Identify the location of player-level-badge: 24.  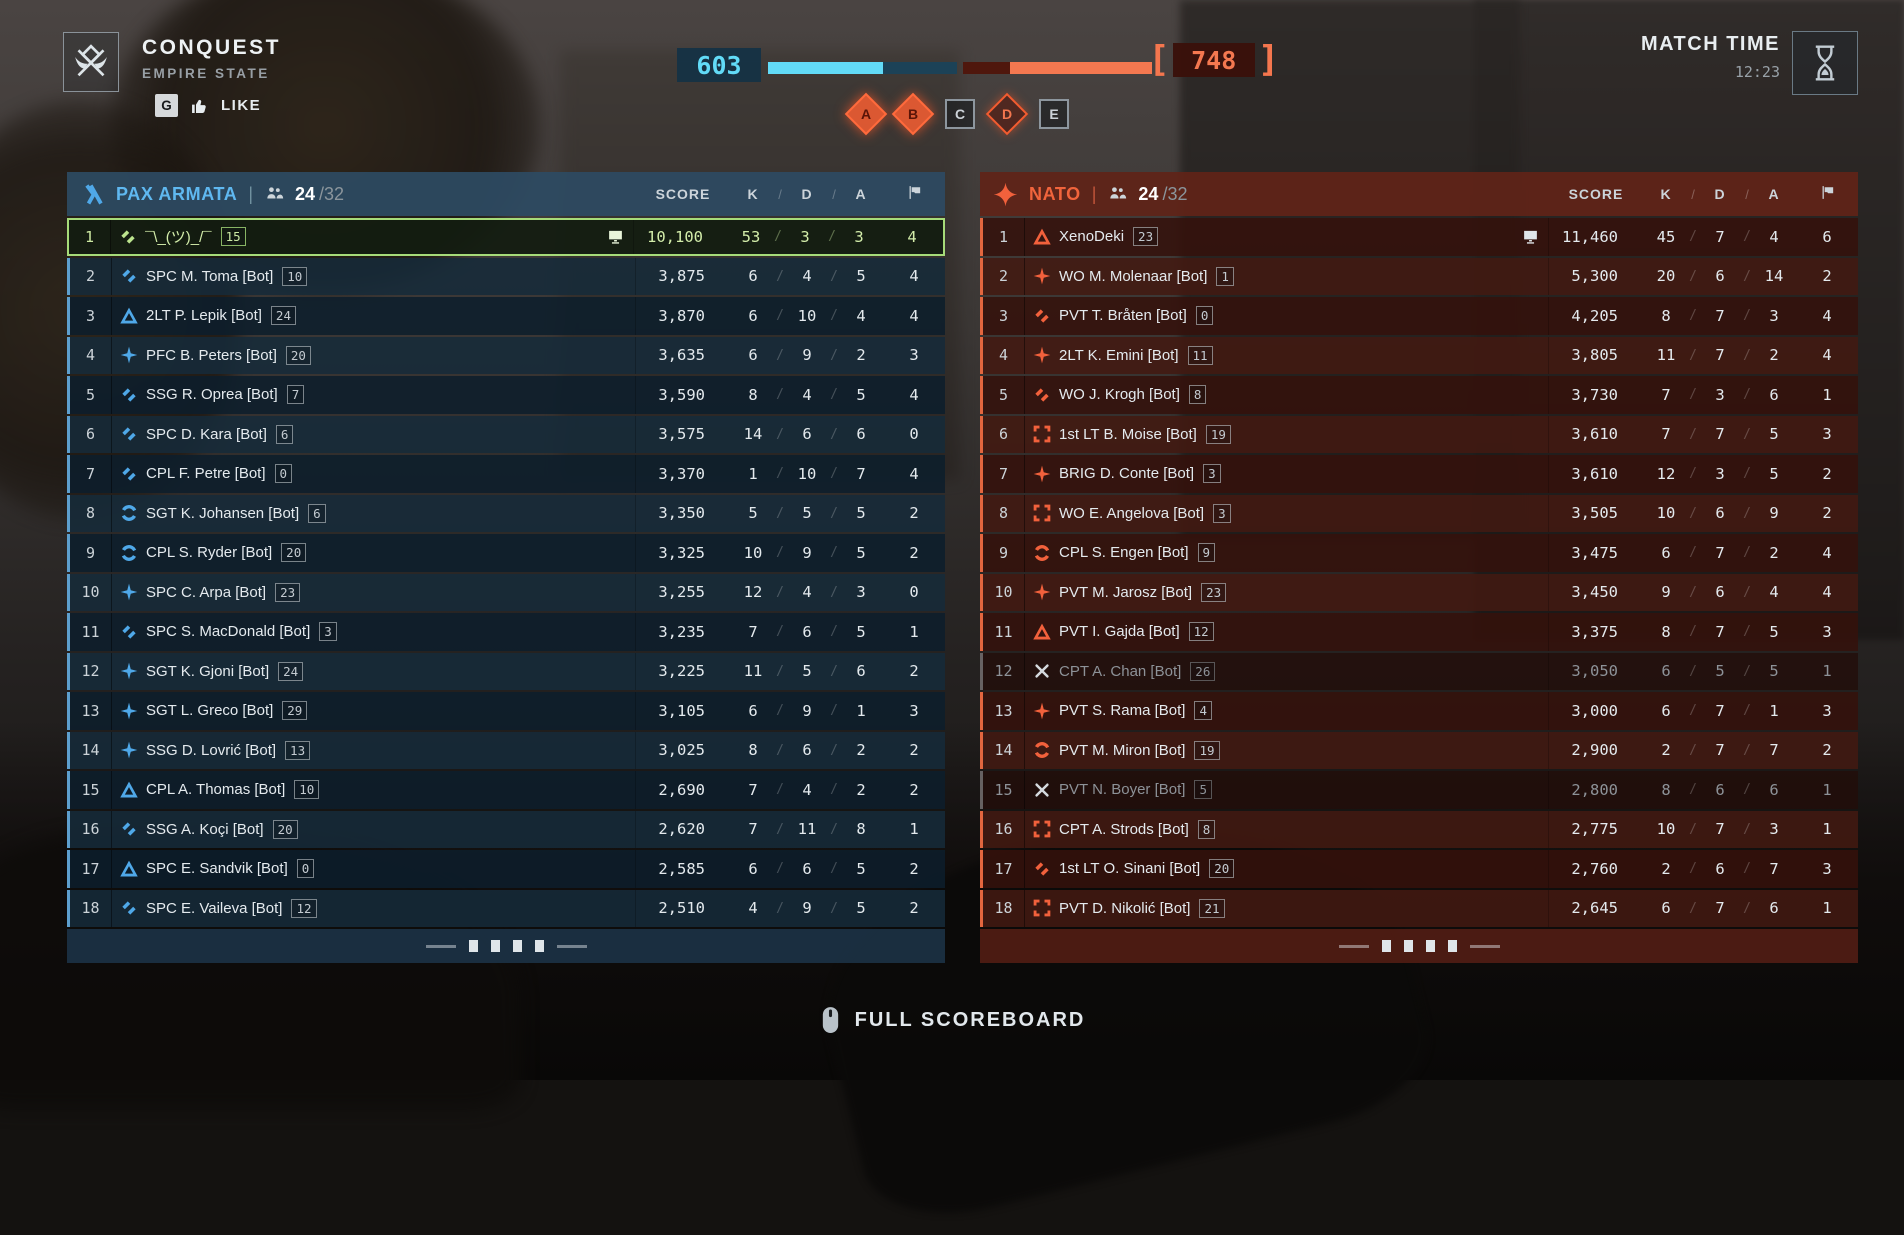
(283, 316).